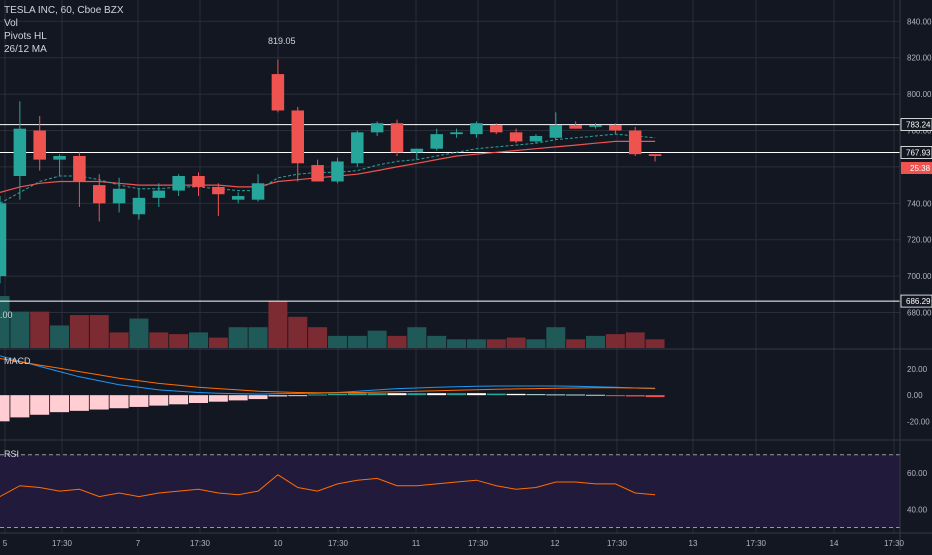  I want to click on time-tick-label: 13, so click(693, 543).